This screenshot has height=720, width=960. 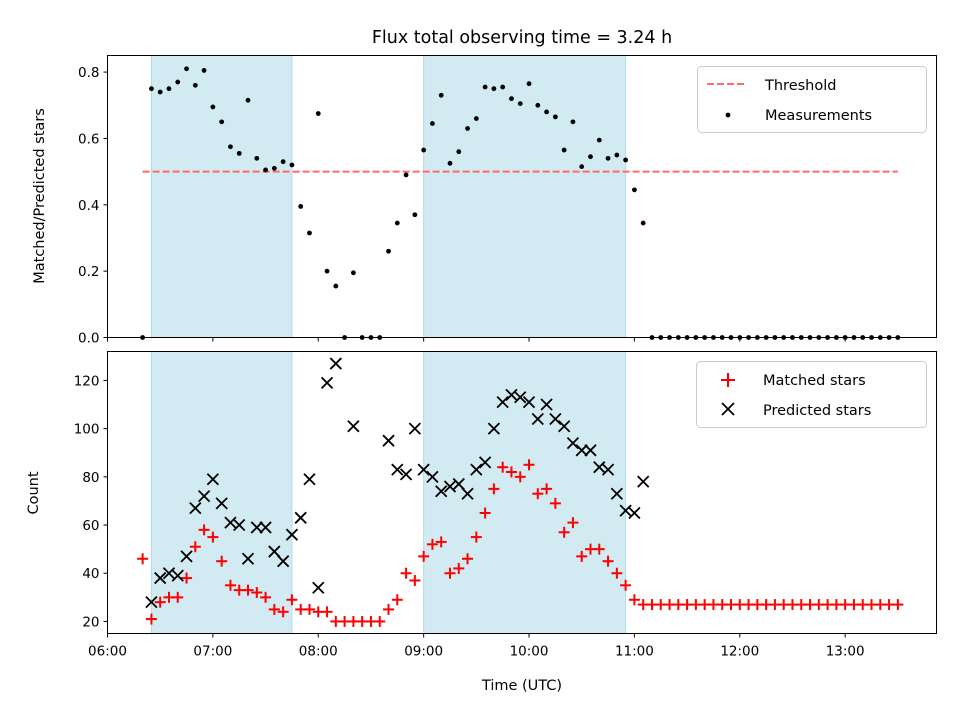 I want to click on bottom-y-axis-label: Count, so click(x=34, y=492).